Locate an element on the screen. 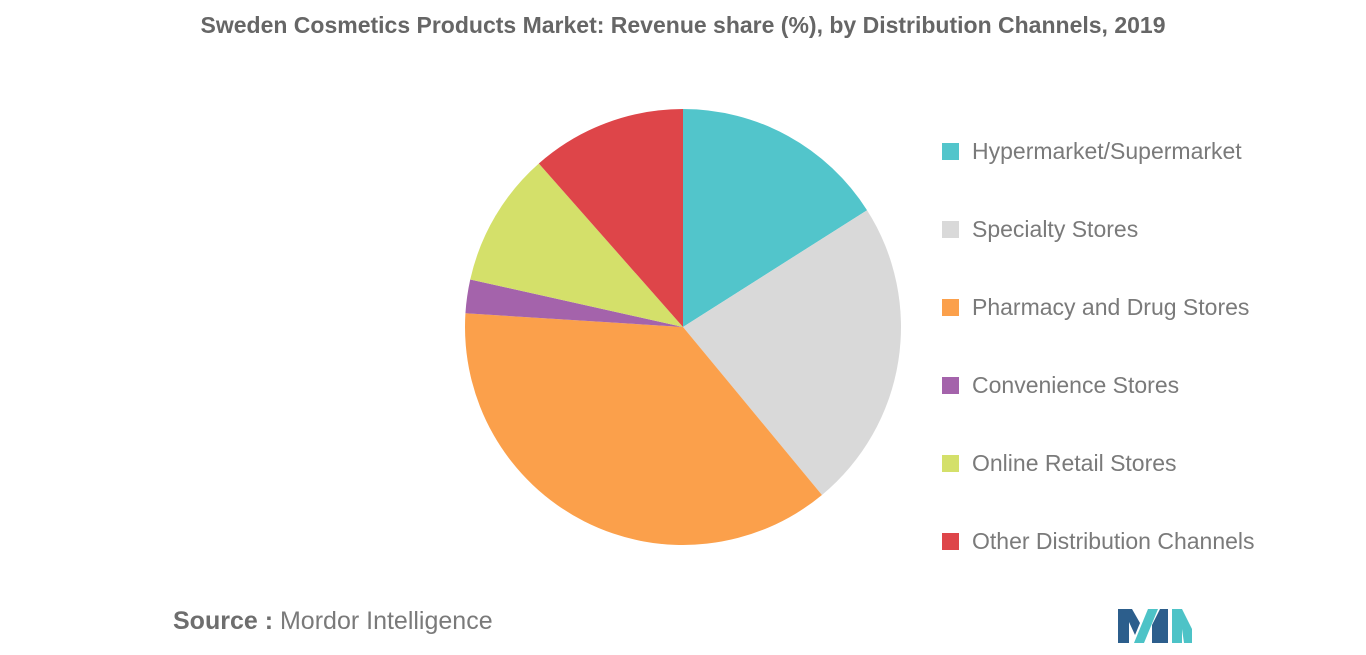 Image resolution: width=1366 pixels, height=655 pixels. legend-item: Other Distribution Channels is located at coordinates (1098, 541).